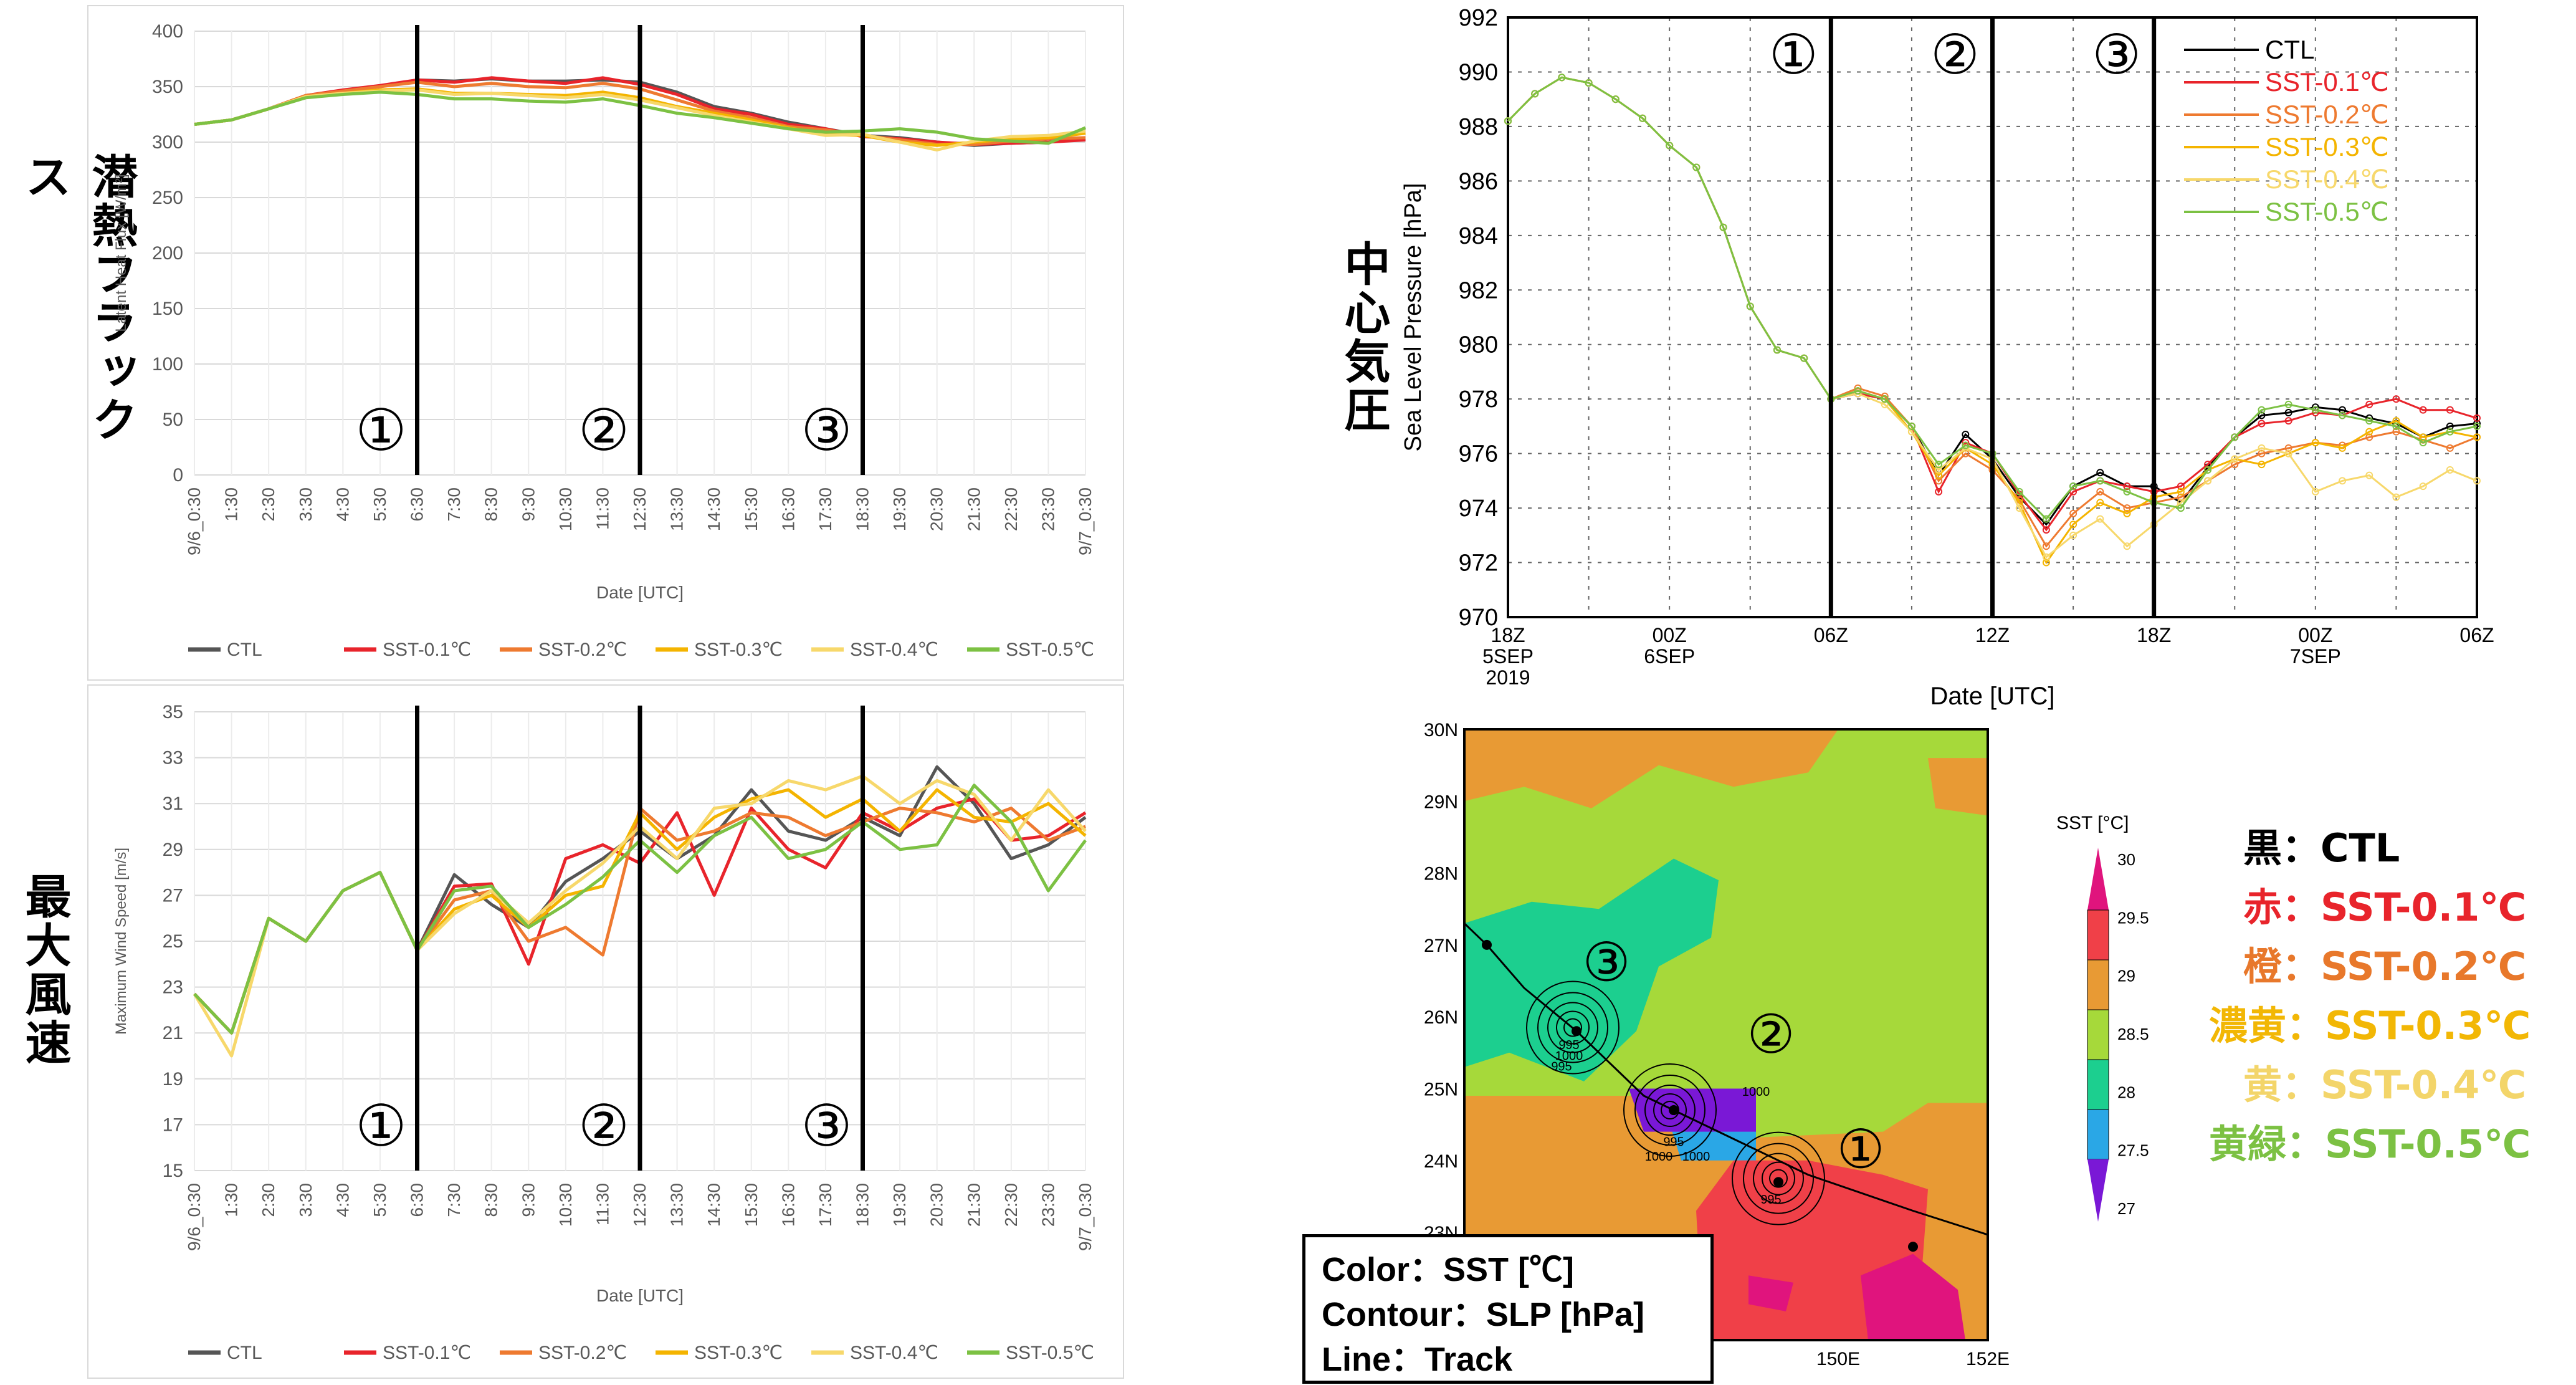 This screenshot has height=1385, width=2576. I want to click on x-tick-label: 10:30, so click(565, 1205).